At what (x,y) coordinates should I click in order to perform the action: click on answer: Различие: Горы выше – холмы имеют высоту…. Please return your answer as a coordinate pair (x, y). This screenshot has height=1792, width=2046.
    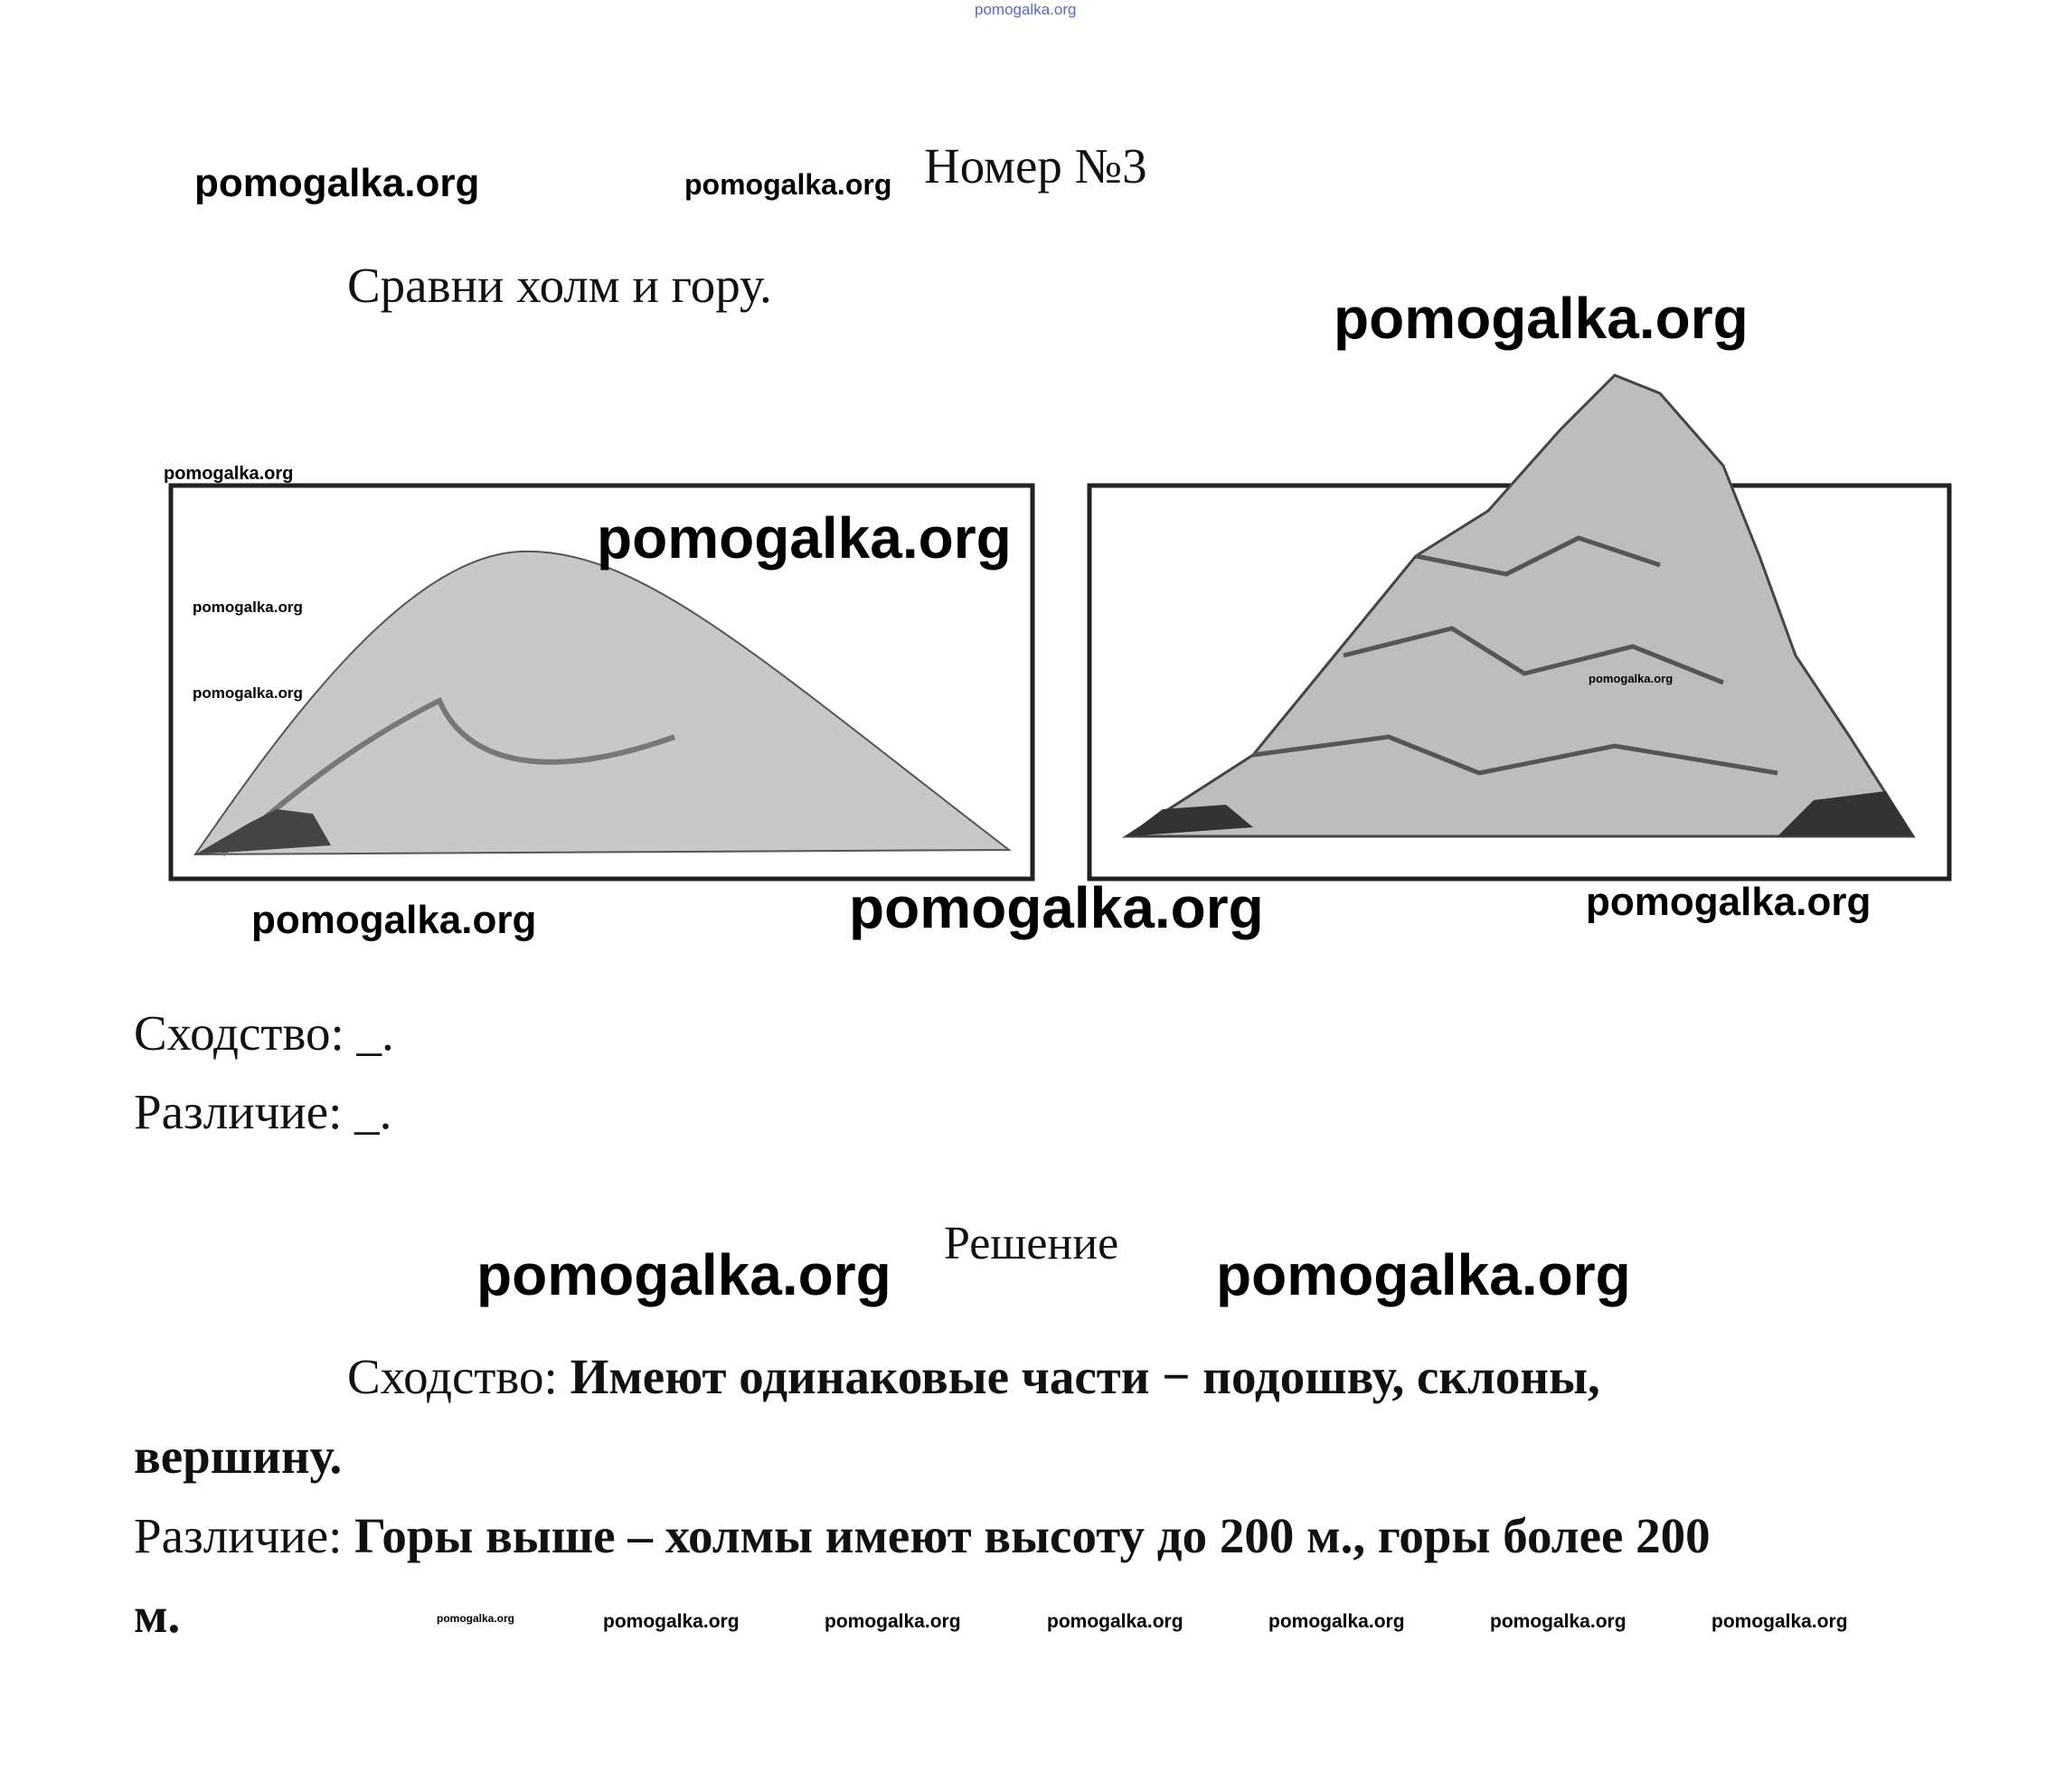
    Looking at the image, I should click on (943, 1576).